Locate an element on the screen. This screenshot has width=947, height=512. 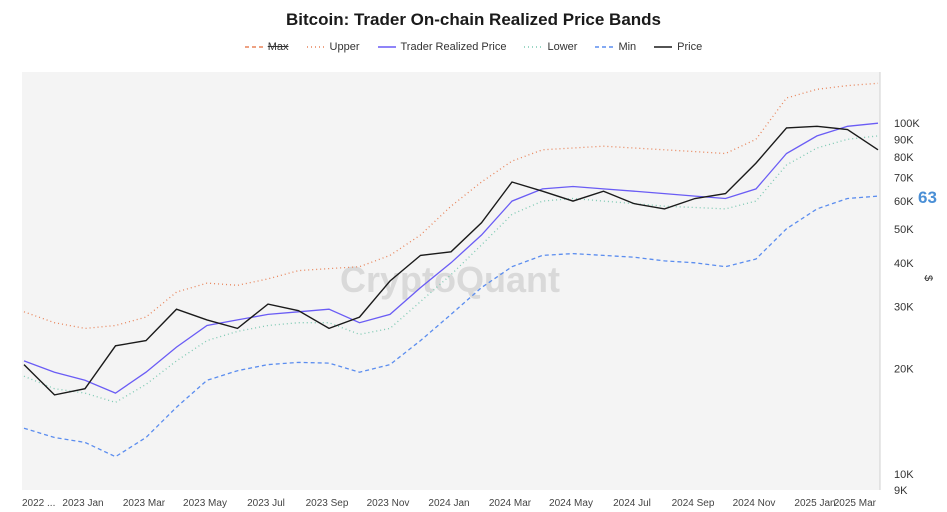
legend-item-upper: Upper is located at coordinates (333, 47).